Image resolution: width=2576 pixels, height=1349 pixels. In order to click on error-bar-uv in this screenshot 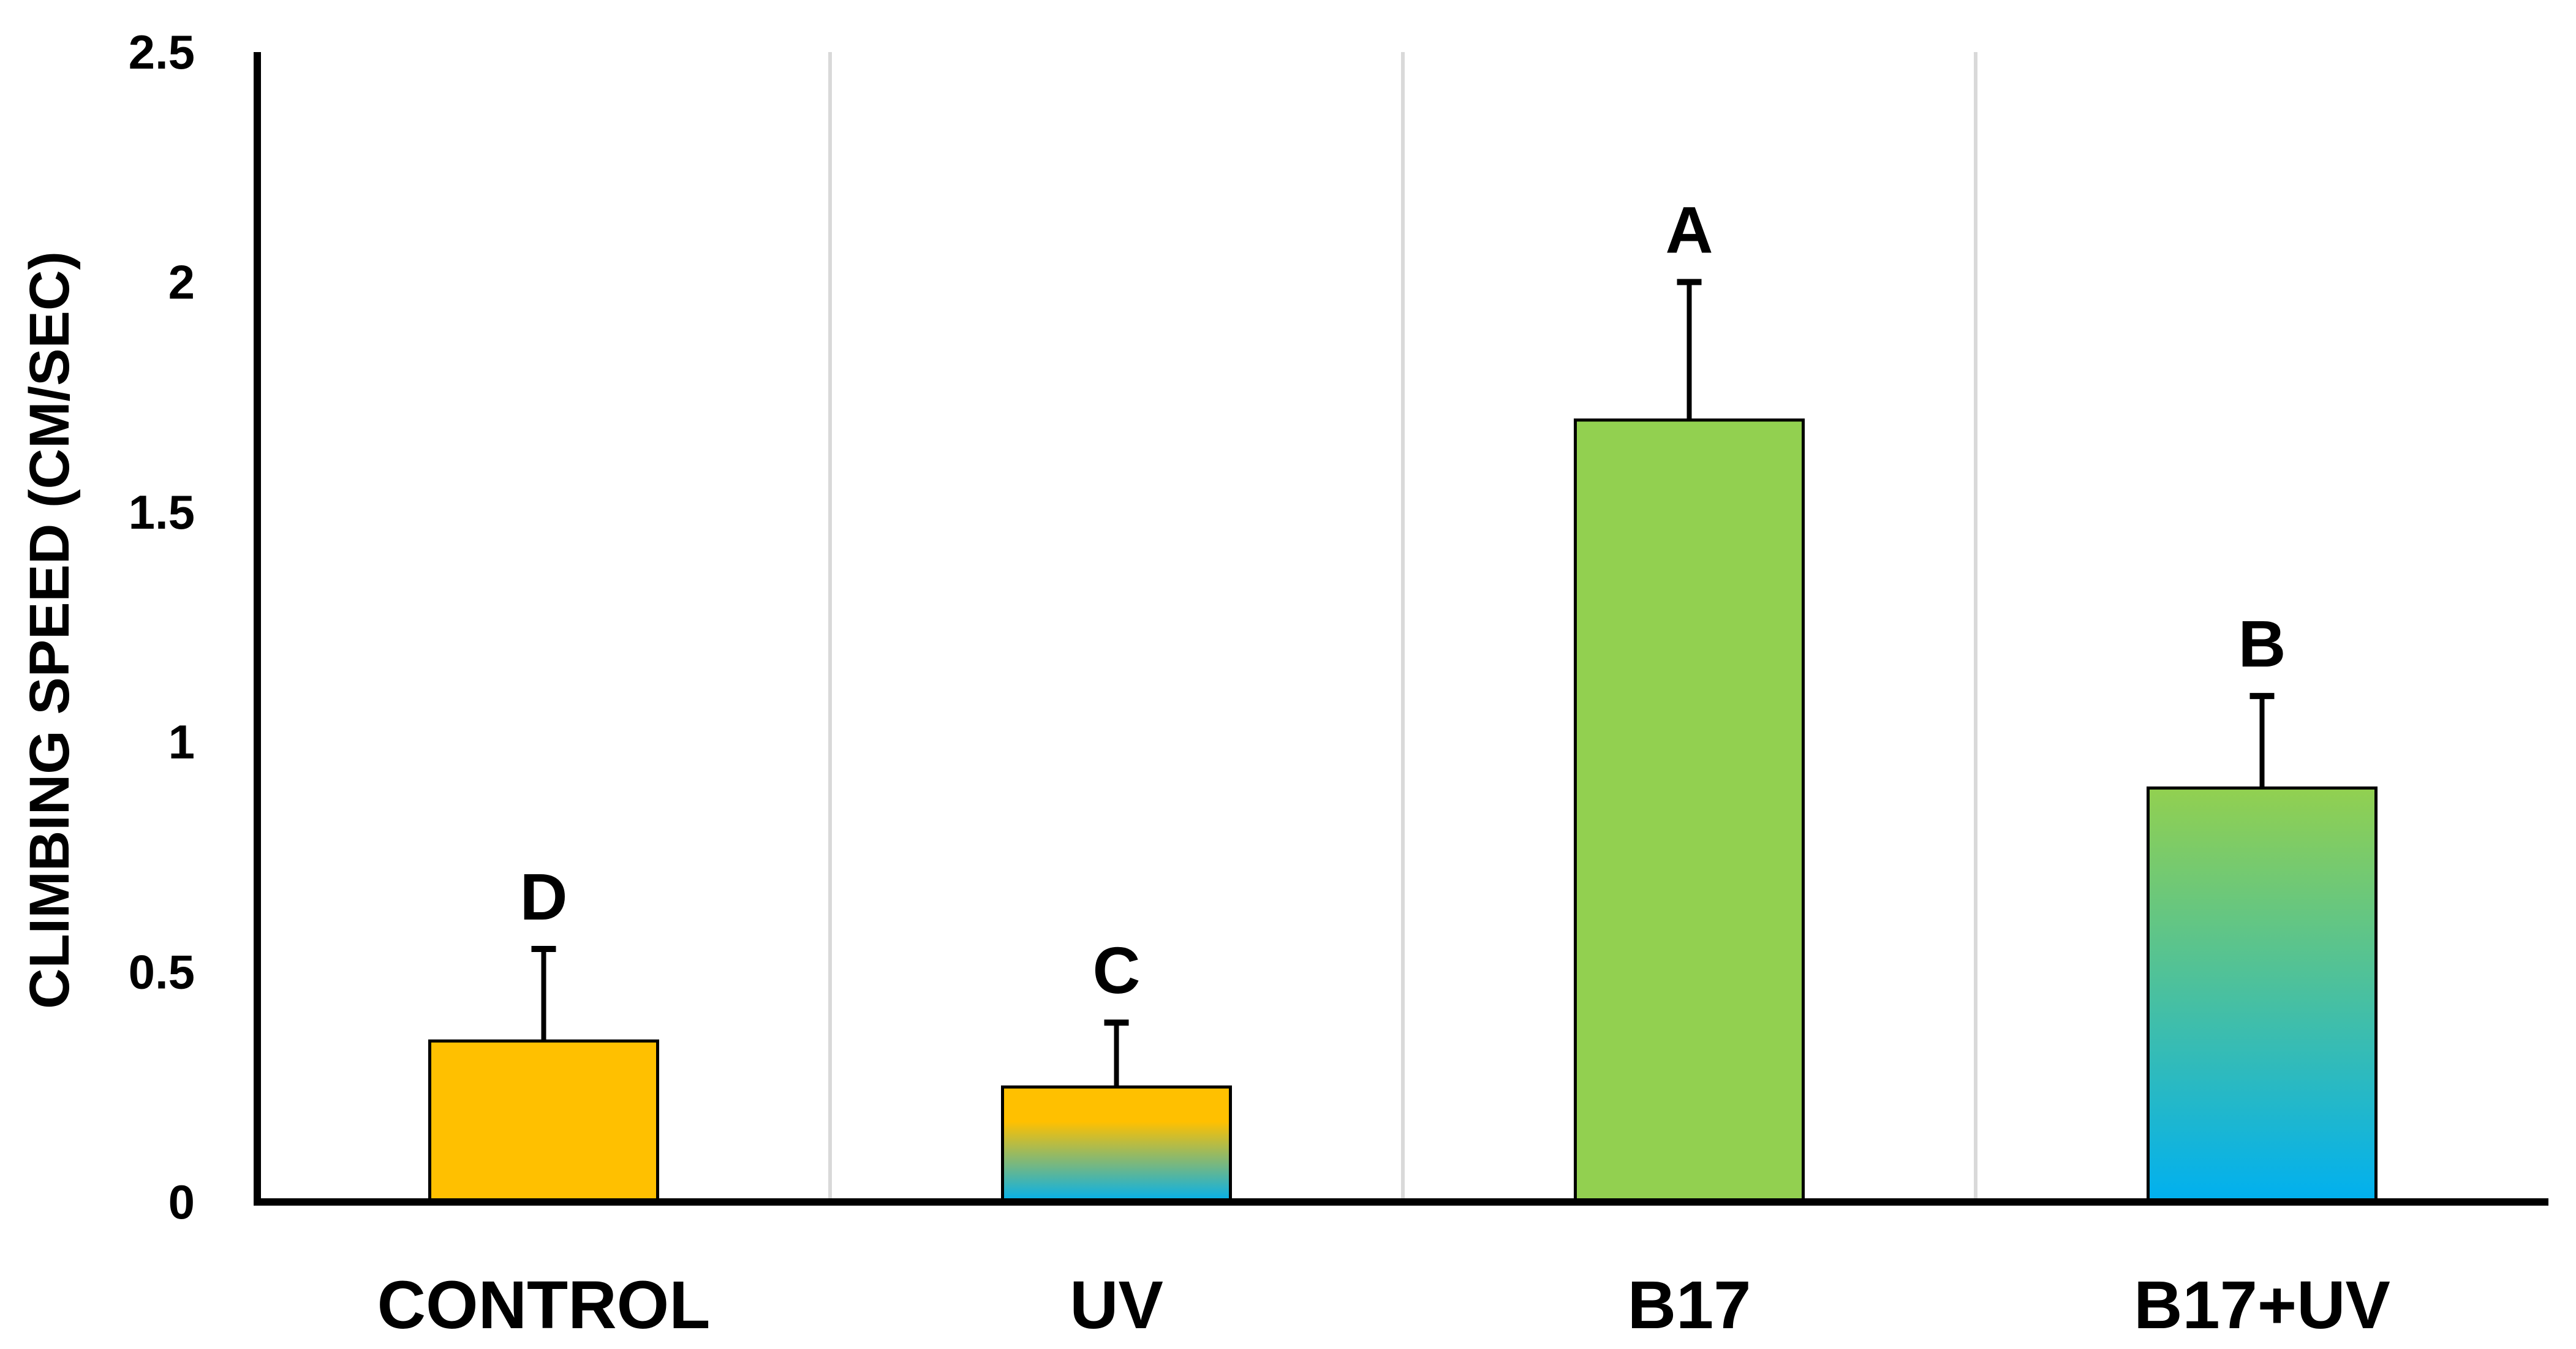, I will do `click(1116, 1053)`.